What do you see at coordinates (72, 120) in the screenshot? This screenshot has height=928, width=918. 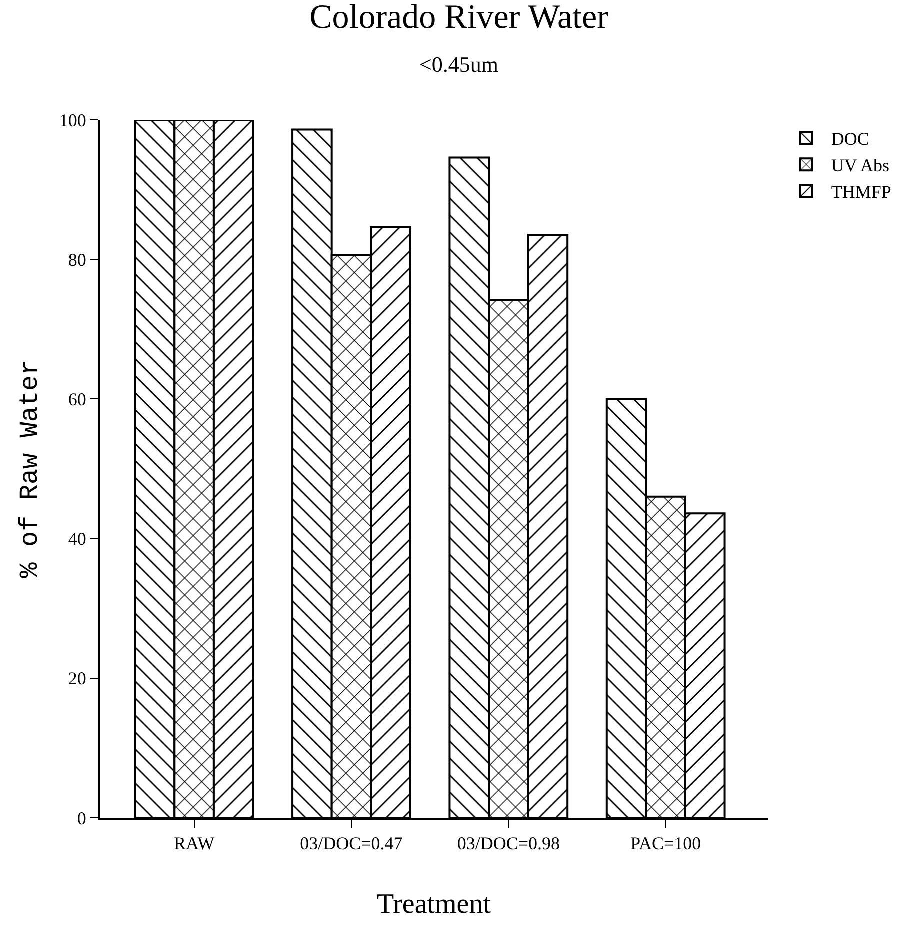 I see `y-tick-label: 100` at bounding box center [72, 120].